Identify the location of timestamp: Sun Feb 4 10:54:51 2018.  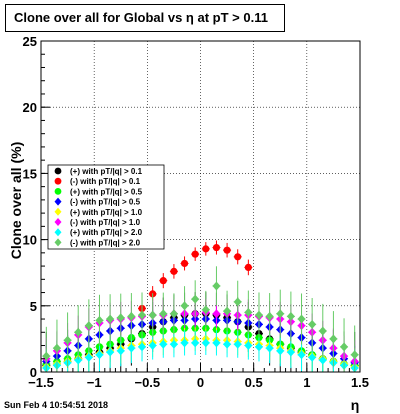
(56, 405).